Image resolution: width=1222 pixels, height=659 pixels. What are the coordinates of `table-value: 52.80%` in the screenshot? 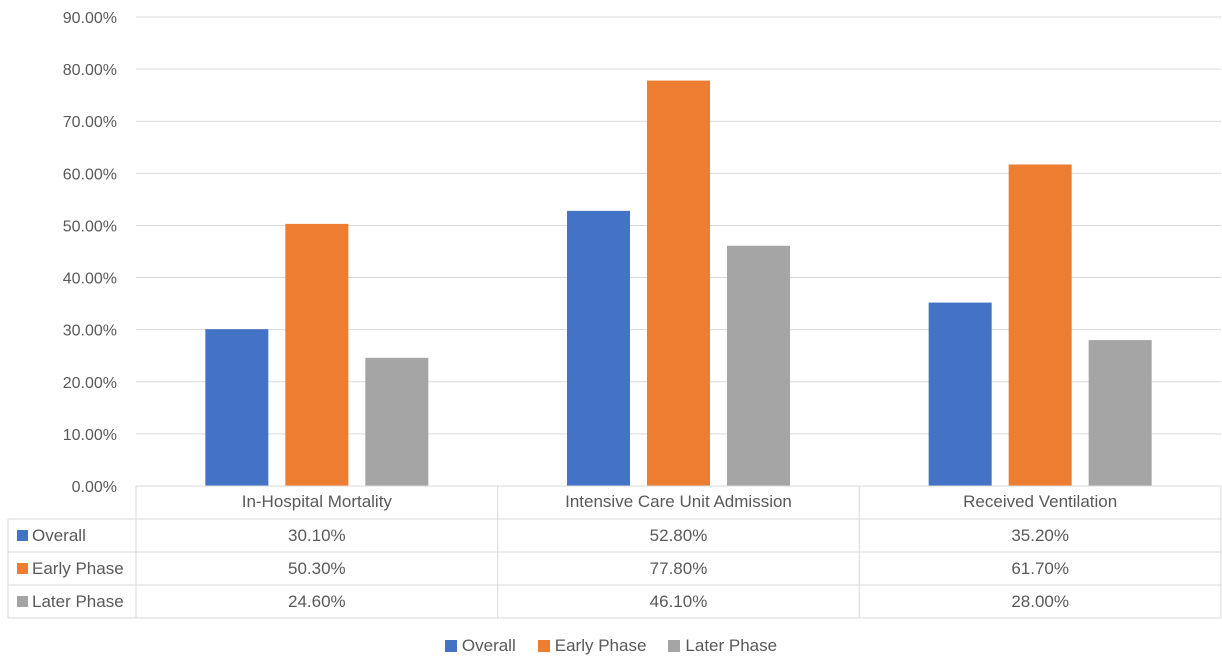 It's located at (679, 535).